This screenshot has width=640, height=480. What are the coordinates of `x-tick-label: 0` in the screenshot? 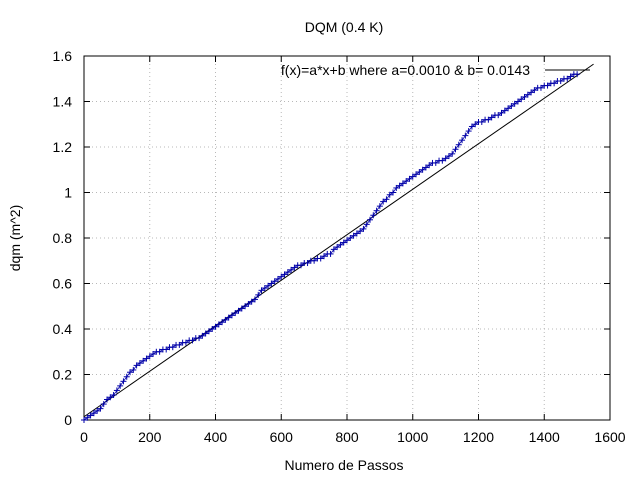 It's located at (84, 437).